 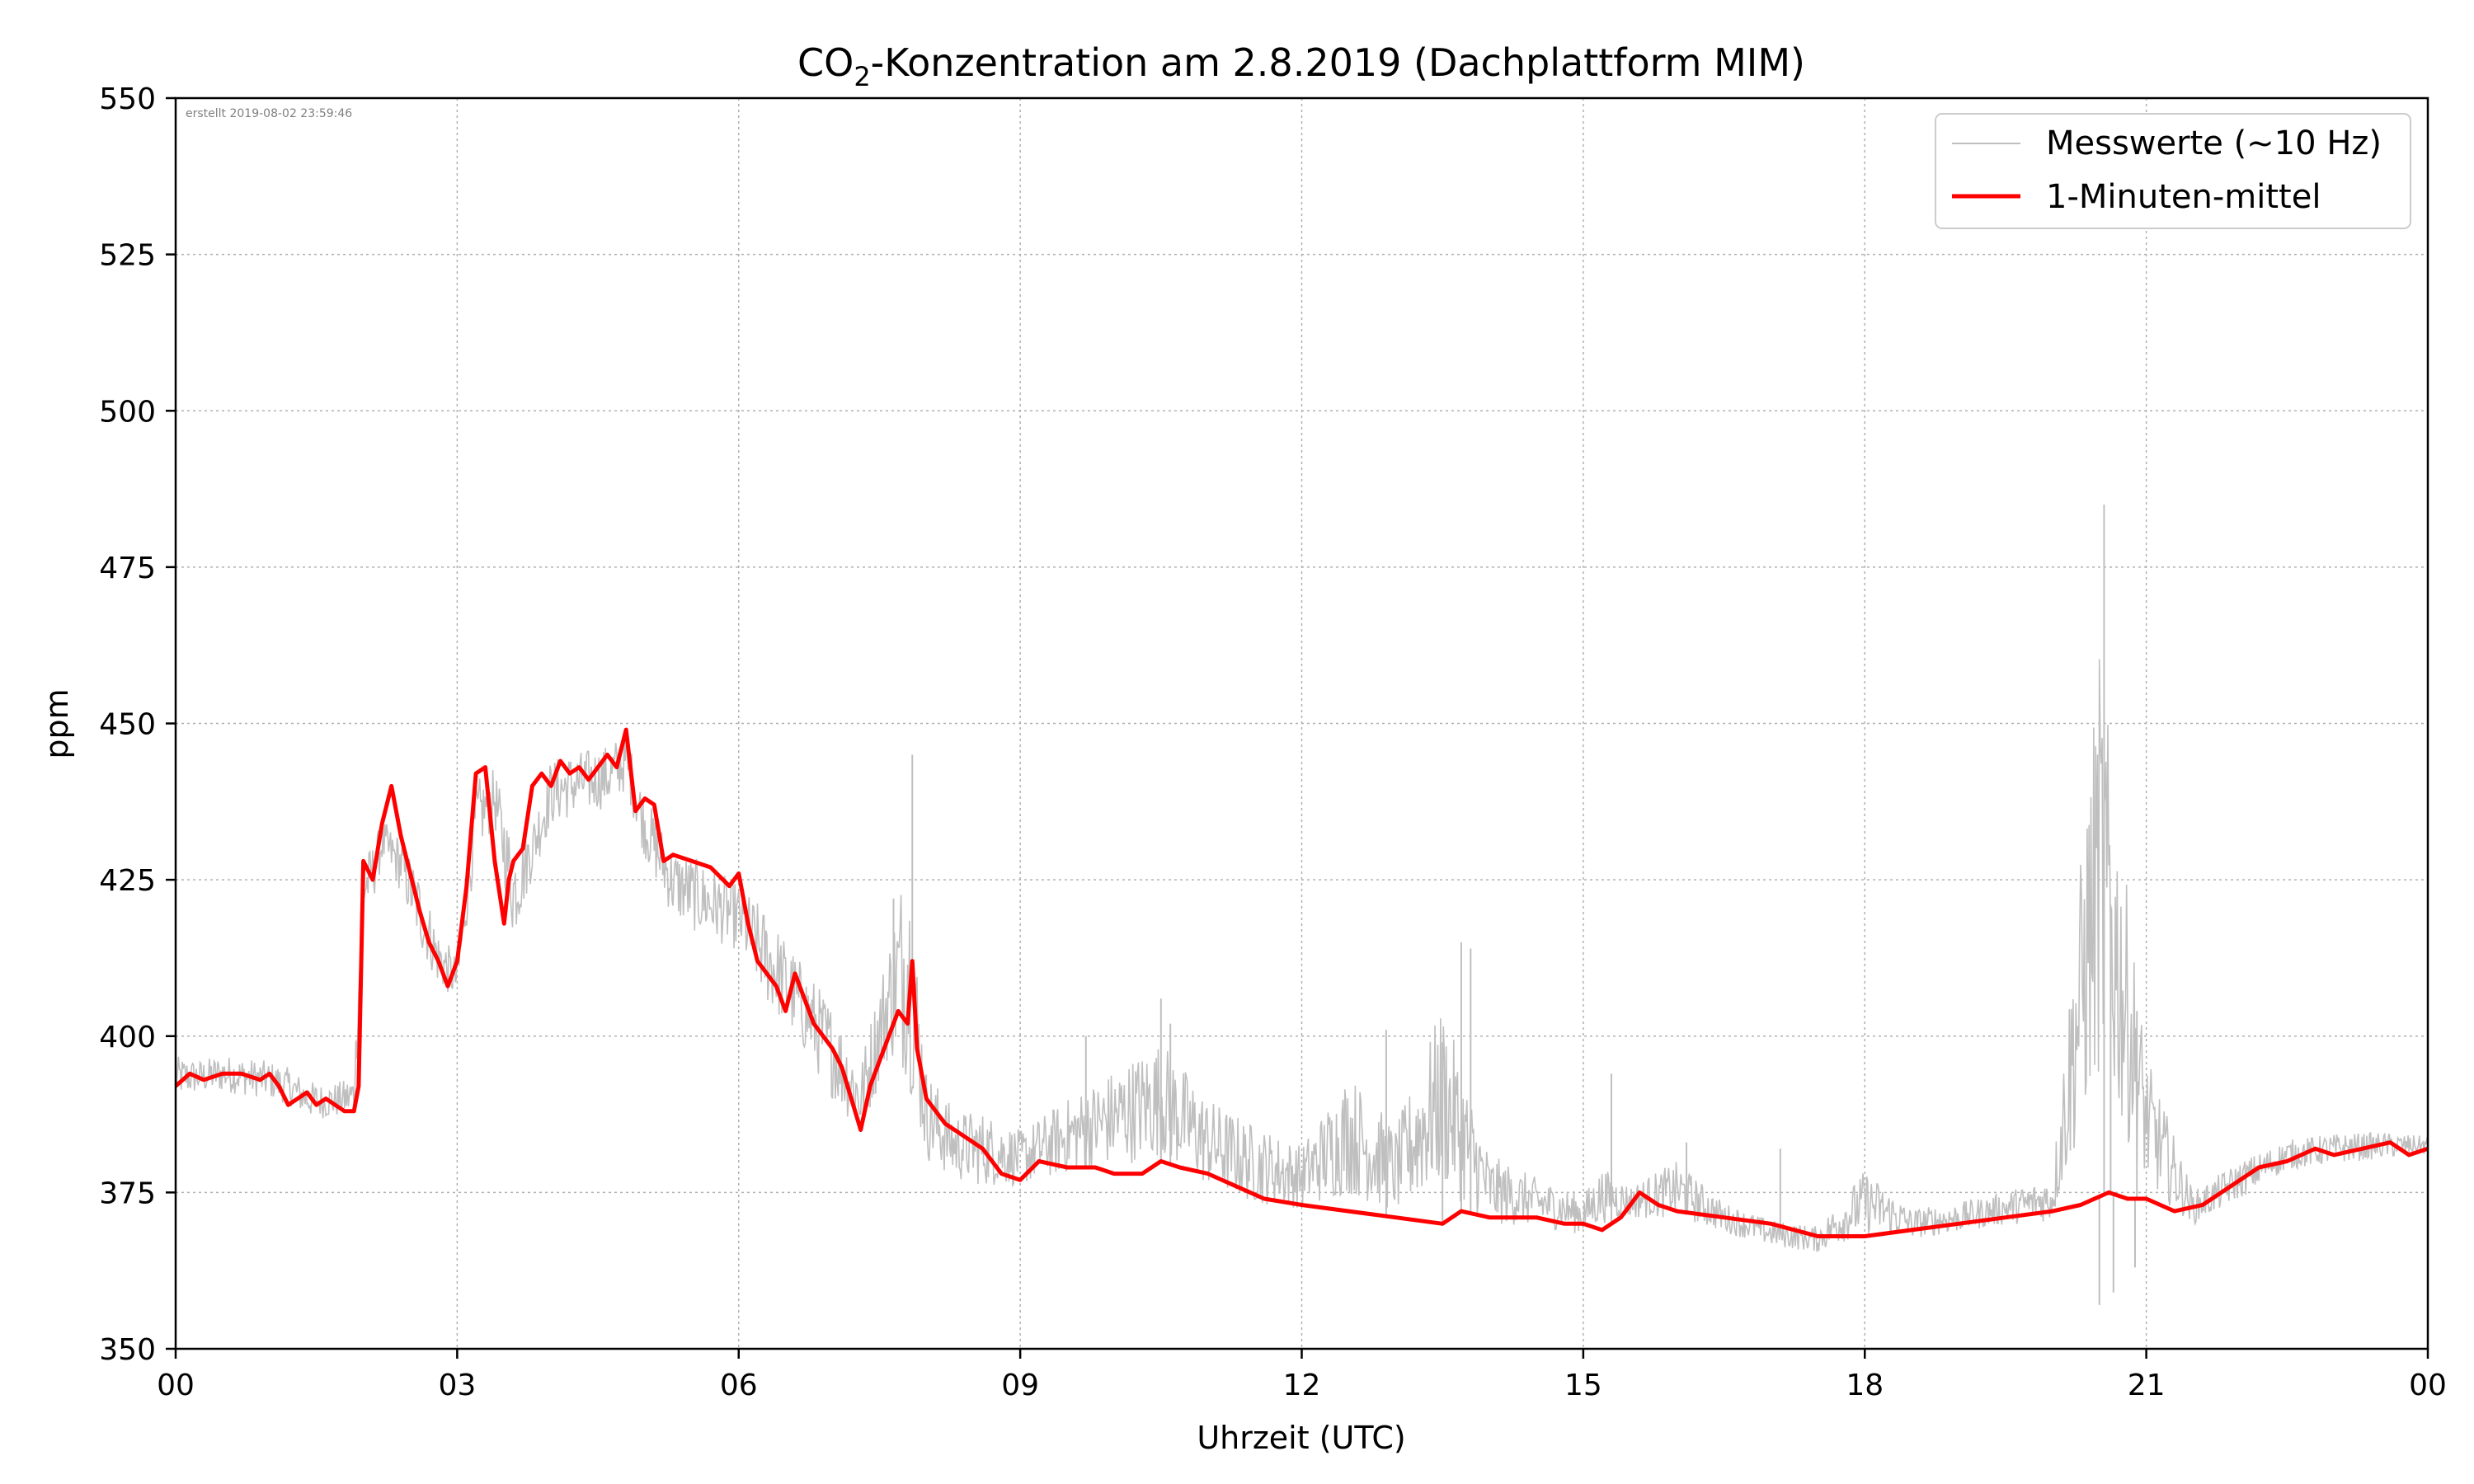 I want to click on y-tick-label: 525, so click(x=127, y=256).